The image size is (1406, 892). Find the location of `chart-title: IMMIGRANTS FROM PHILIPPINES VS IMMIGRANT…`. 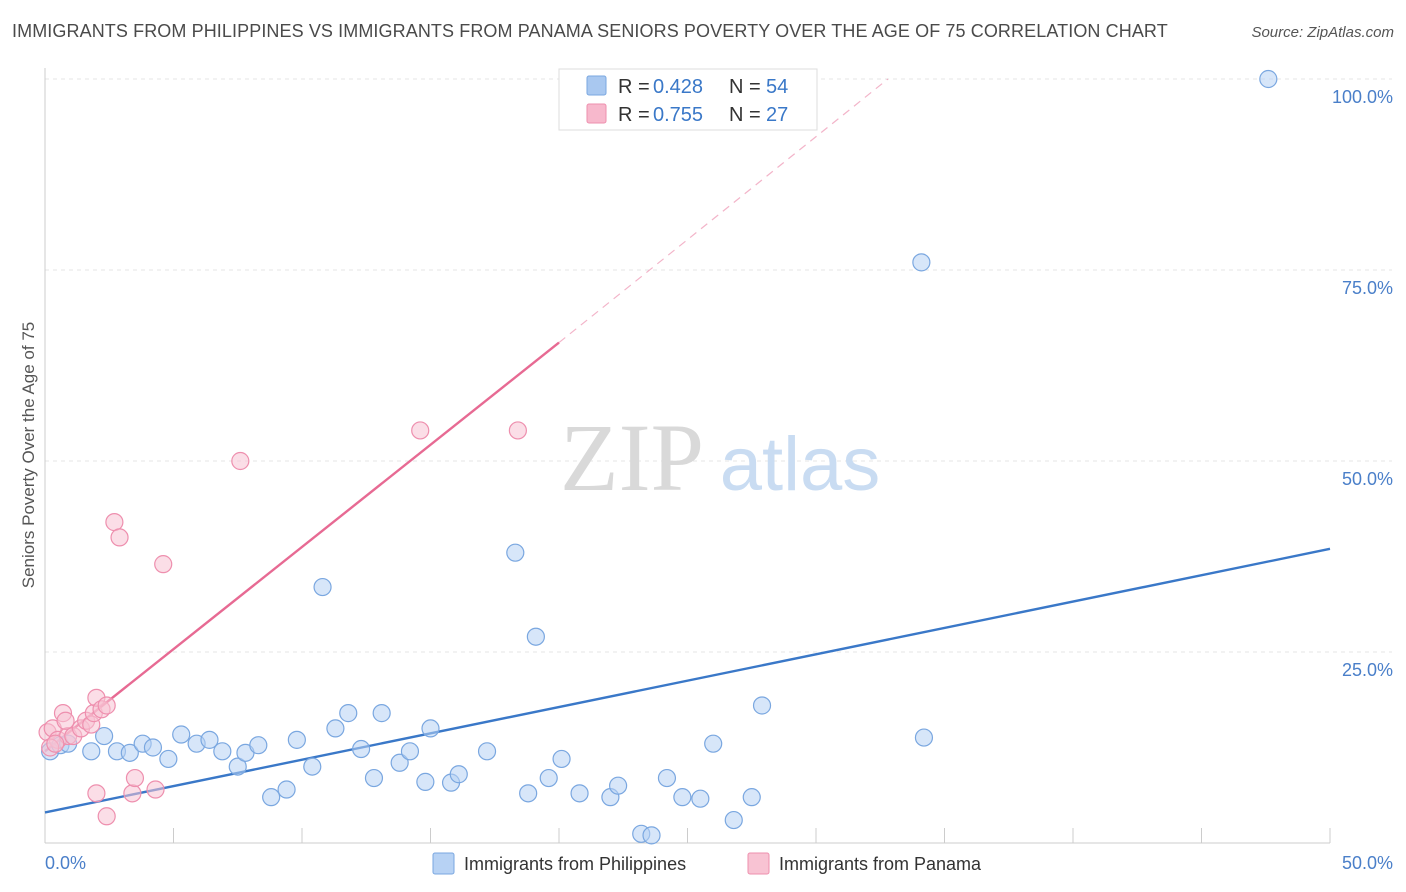

chart-title: IMMIGRANTS FROM PHILIPPINES VS IMMIGRANT… is located at coordinates (590, 31).